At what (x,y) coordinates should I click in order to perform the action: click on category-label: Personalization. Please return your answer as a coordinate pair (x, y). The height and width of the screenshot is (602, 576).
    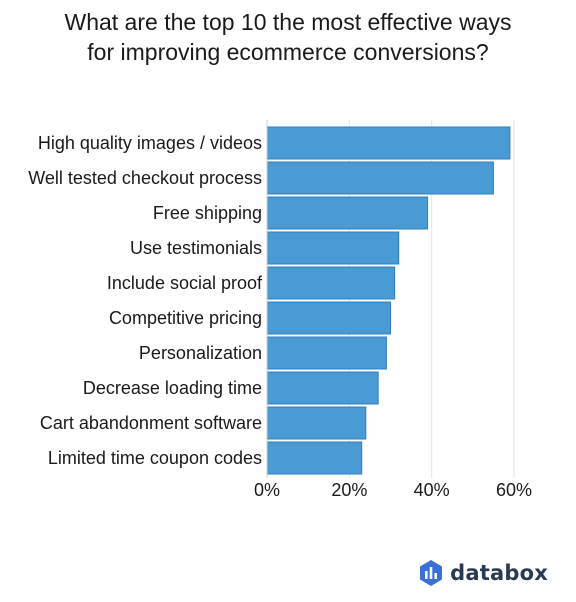
    Looking at the image, I should click on (200, 353).